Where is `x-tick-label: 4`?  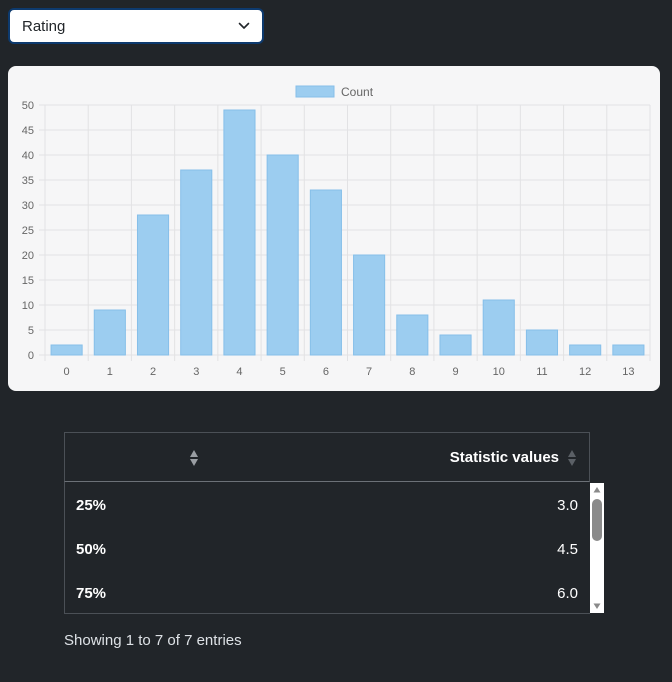
x-tick-label: 4 is located at coordinates (239, 372).